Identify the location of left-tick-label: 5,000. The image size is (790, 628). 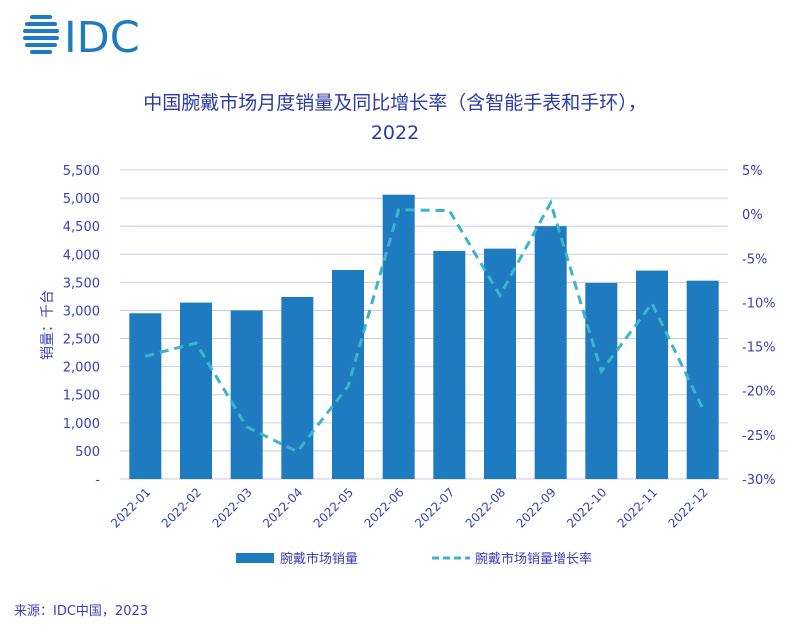
(81, 199).